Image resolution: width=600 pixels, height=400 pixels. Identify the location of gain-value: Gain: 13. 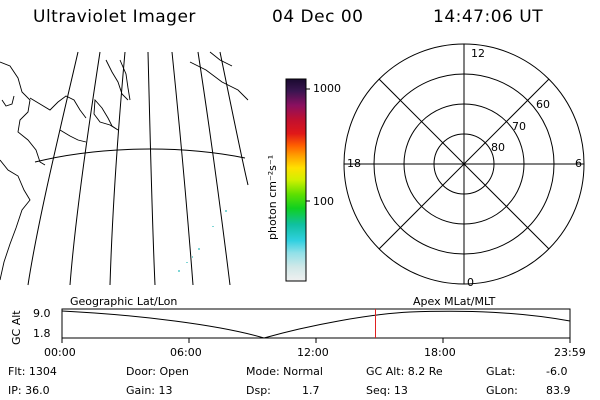
(149, 390).